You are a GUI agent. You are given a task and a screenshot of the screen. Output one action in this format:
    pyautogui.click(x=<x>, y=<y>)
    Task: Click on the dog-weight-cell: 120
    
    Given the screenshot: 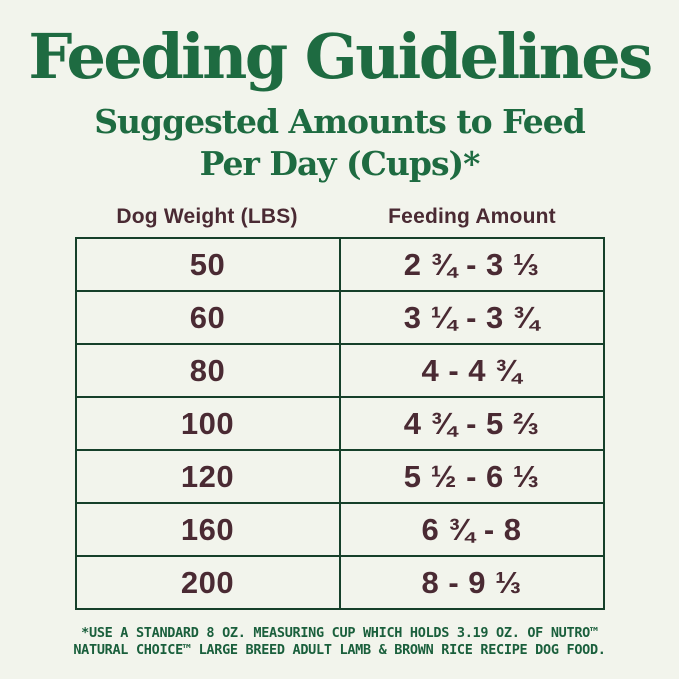 What is the action you would take?
    pyautogui.click(x=207, y=477)
    